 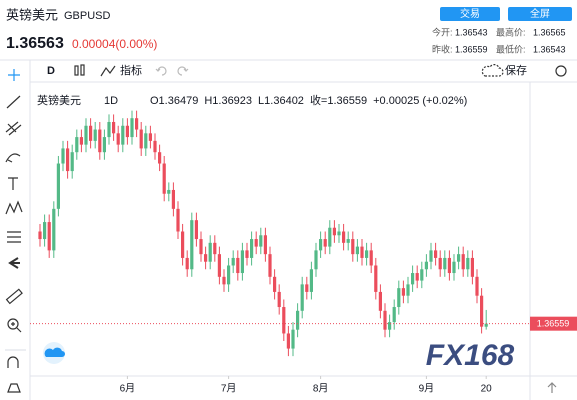 What do you see at coordinates (131, 70) in the screenshot?
I see `indicator-button: 指标` at bounding box center [131, 70].